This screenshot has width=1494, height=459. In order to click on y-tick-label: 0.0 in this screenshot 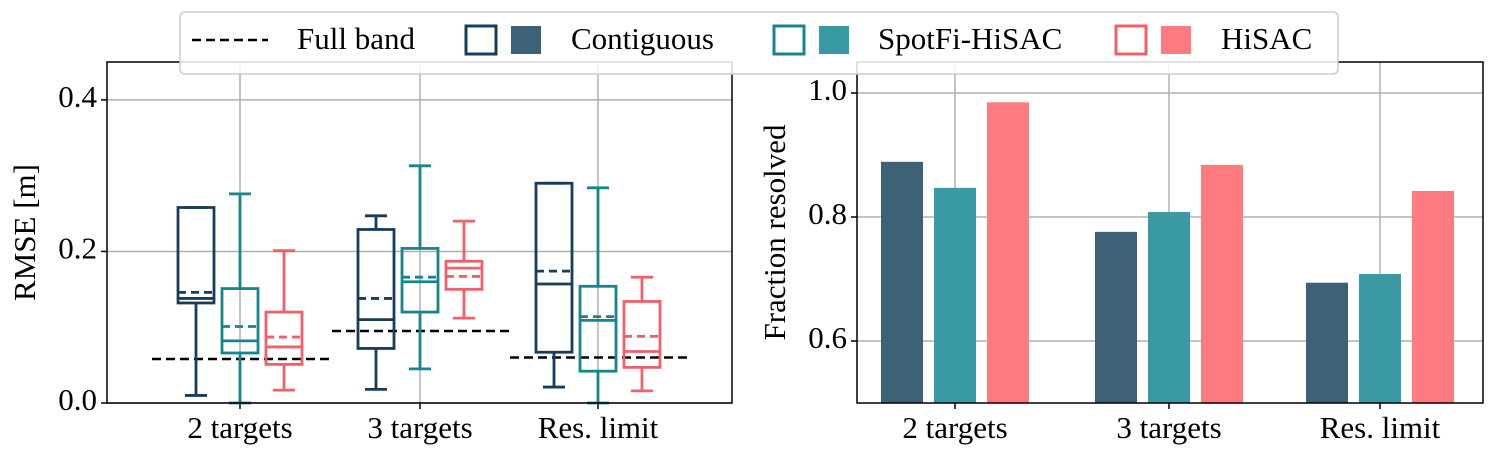, I will do `click(77, 399)`.